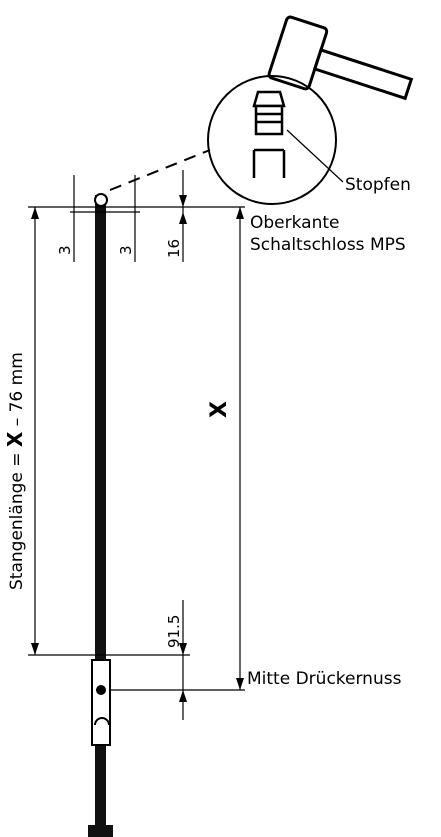 Image resolution: width=441 pixels, height=837 pixels. I want to click on stopfen-detail, so click(269, 134).